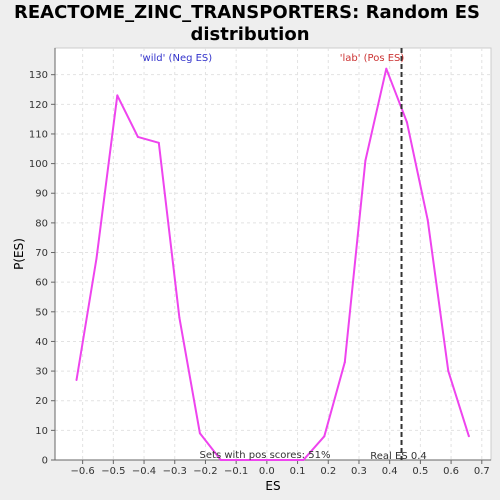  Describe the element at coordinates (372, 58) in the screenshot. I see `annotation-pos-es: 'lab' (Pos ES)` at that location.